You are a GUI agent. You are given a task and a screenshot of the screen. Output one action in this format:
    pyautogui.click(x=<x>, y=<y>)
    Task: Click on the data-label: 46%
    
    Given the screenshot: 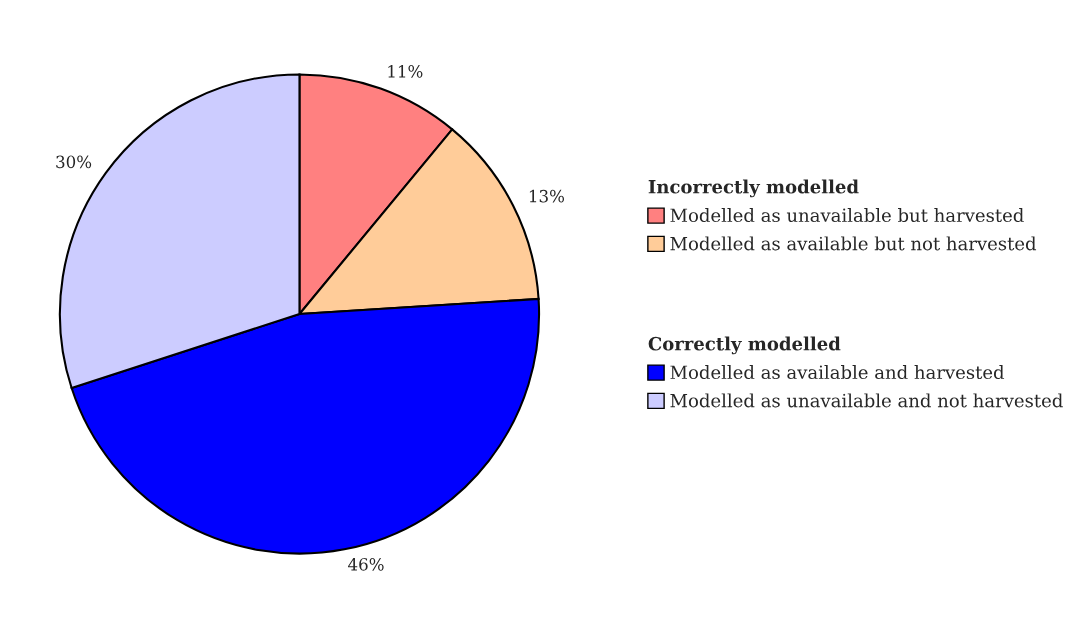 What is the action you would take?
    pyautogui.click(x=366, y=564)
    